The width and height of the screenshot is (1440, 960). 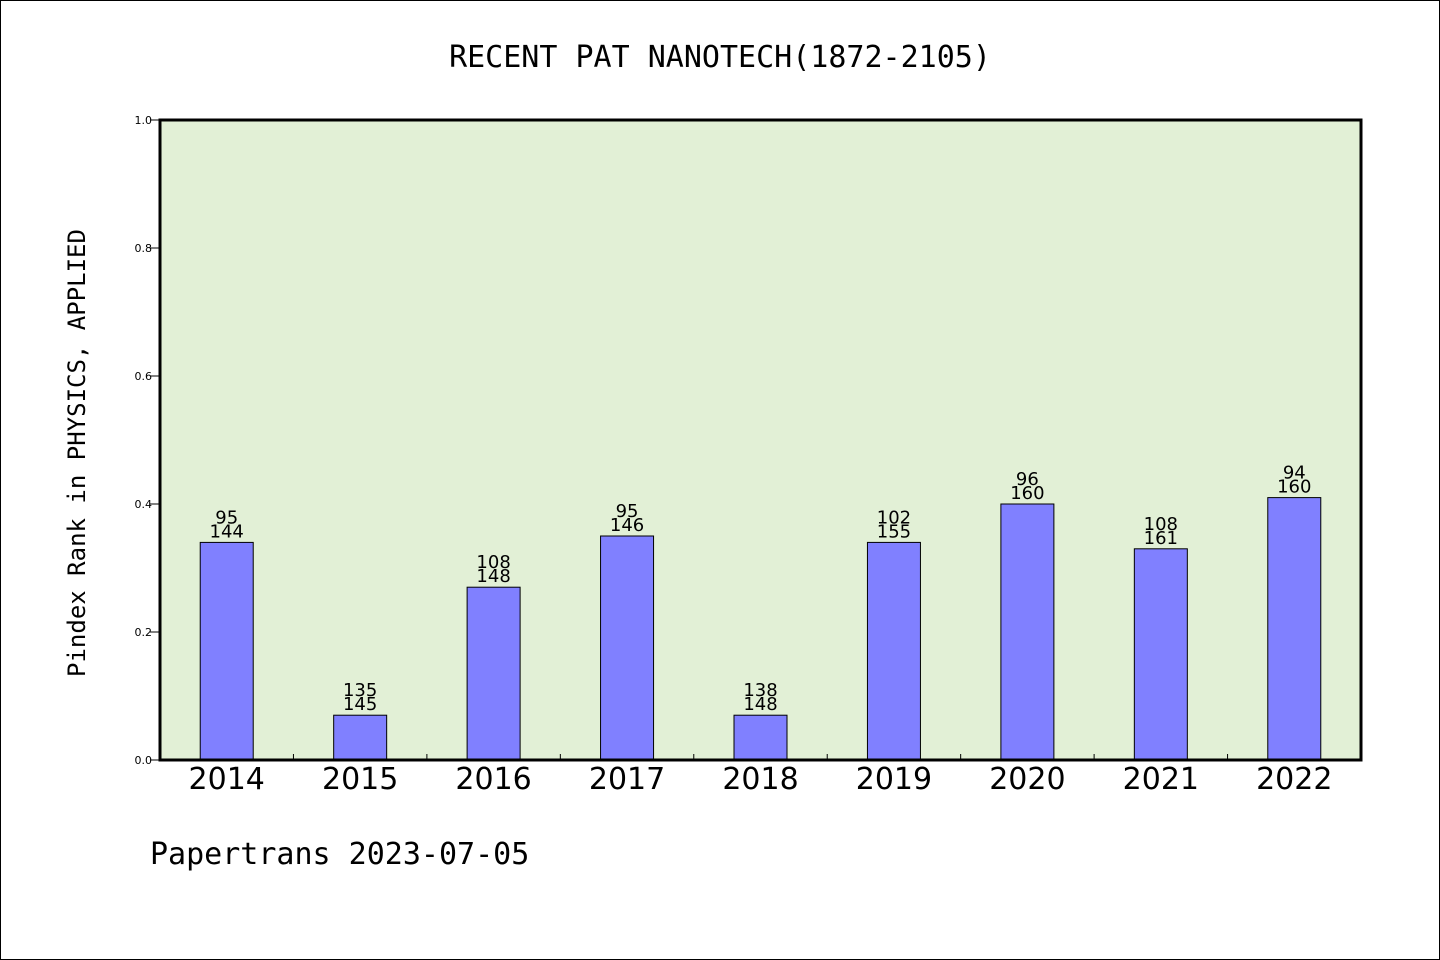 I want to click on bar-2017, so click(x=627, y=648).